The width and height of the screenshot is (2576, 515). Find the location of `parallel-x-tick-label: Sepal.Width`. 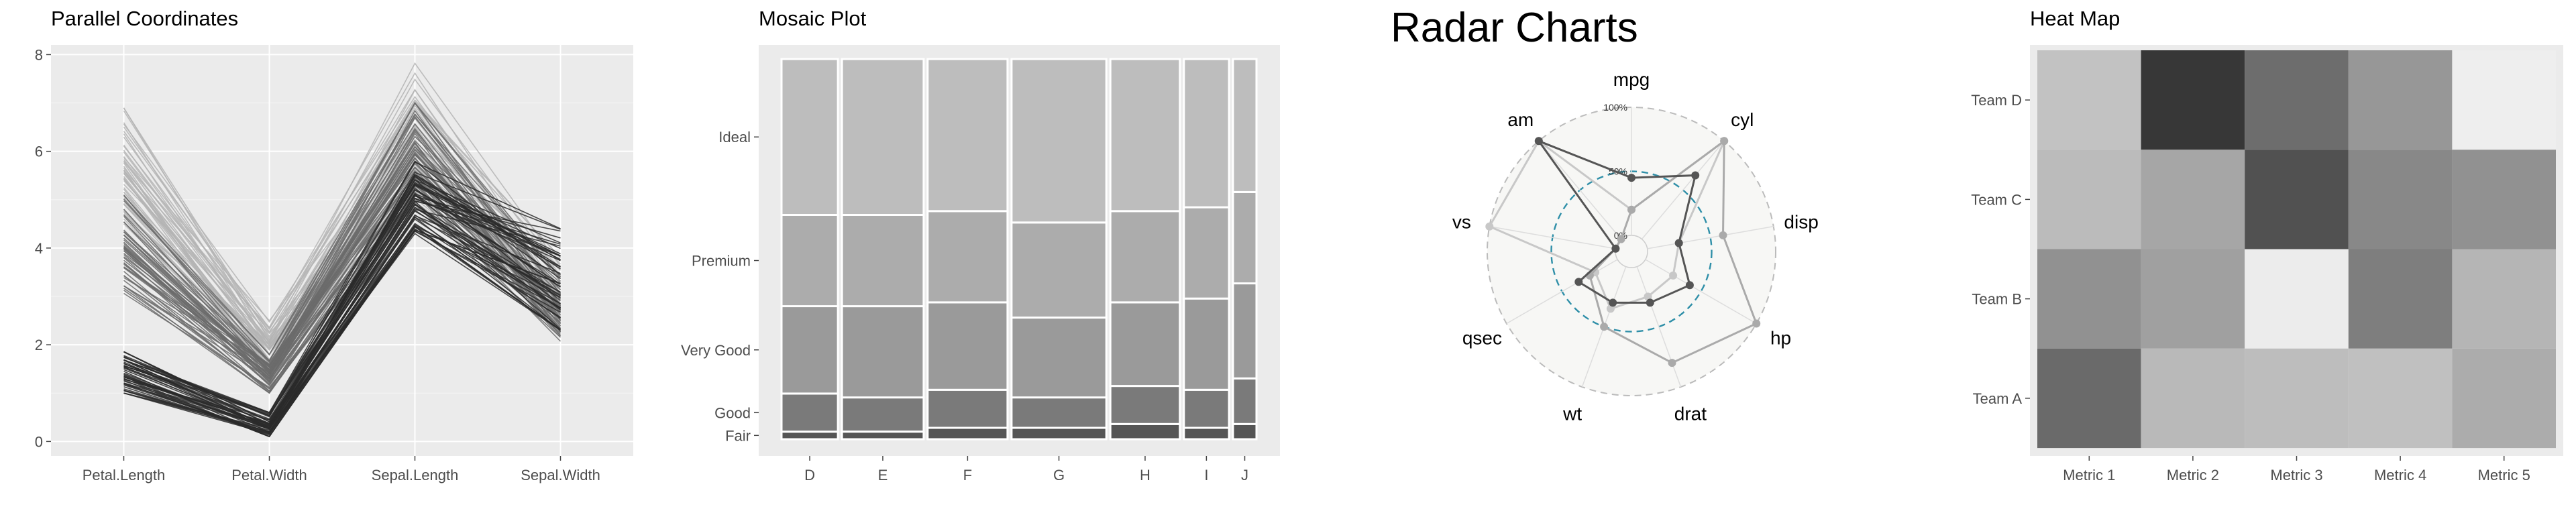

parallel-x-tick-label: Sepal.Width is located at coordinates (560, 475).